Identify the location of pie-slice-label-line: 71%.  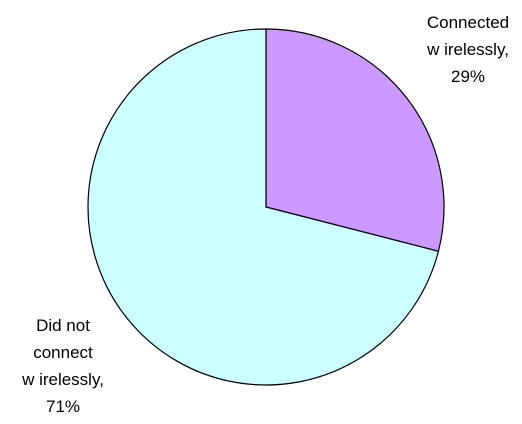
(63, 406).